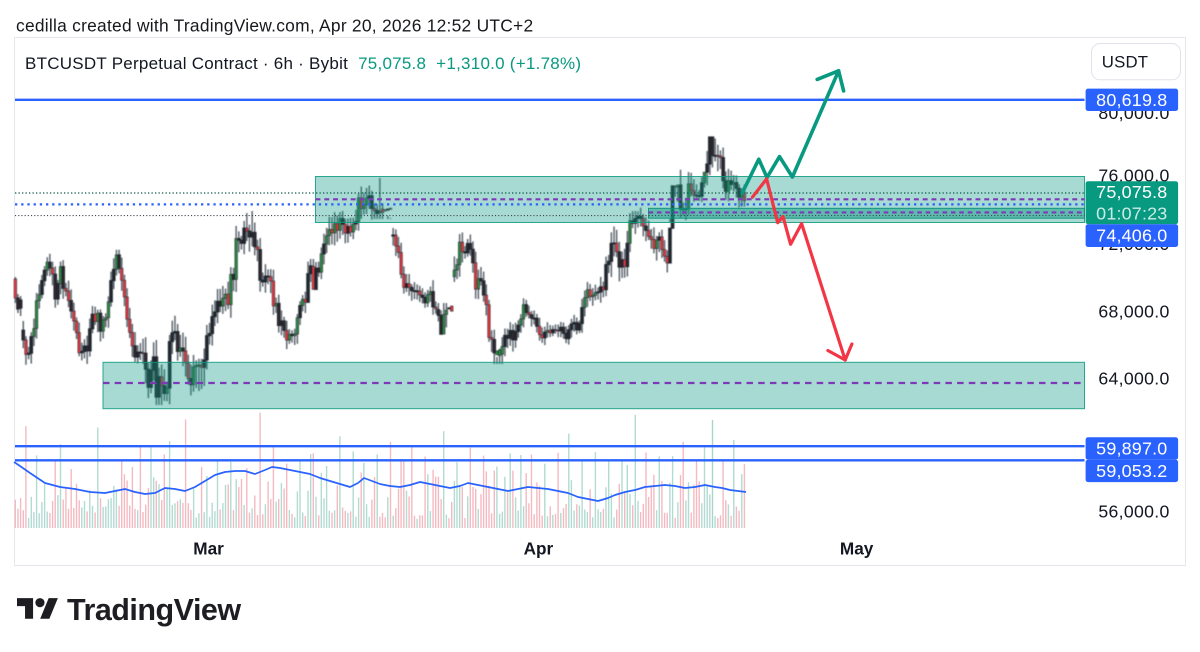  Describe the element at coordinates (1133, 175) in the screenshot. I see `svg-text: 76,000.0` at that location.